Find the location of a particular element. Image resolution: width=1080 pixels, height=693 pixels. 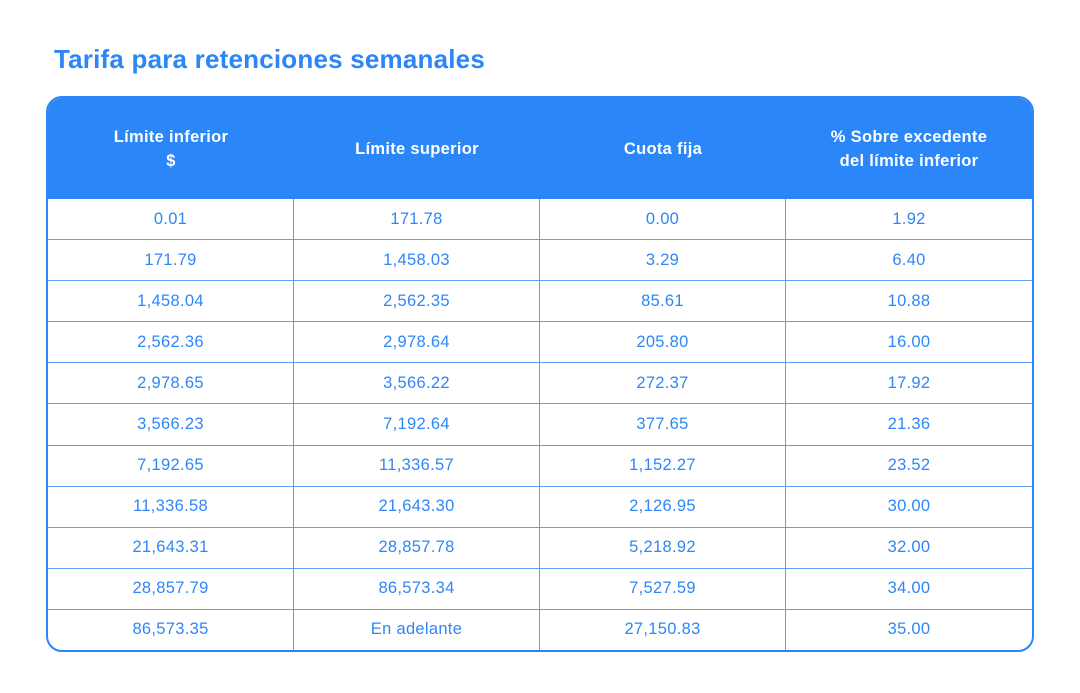

table-cell: 0.01 is located at coordinates (171, 219).